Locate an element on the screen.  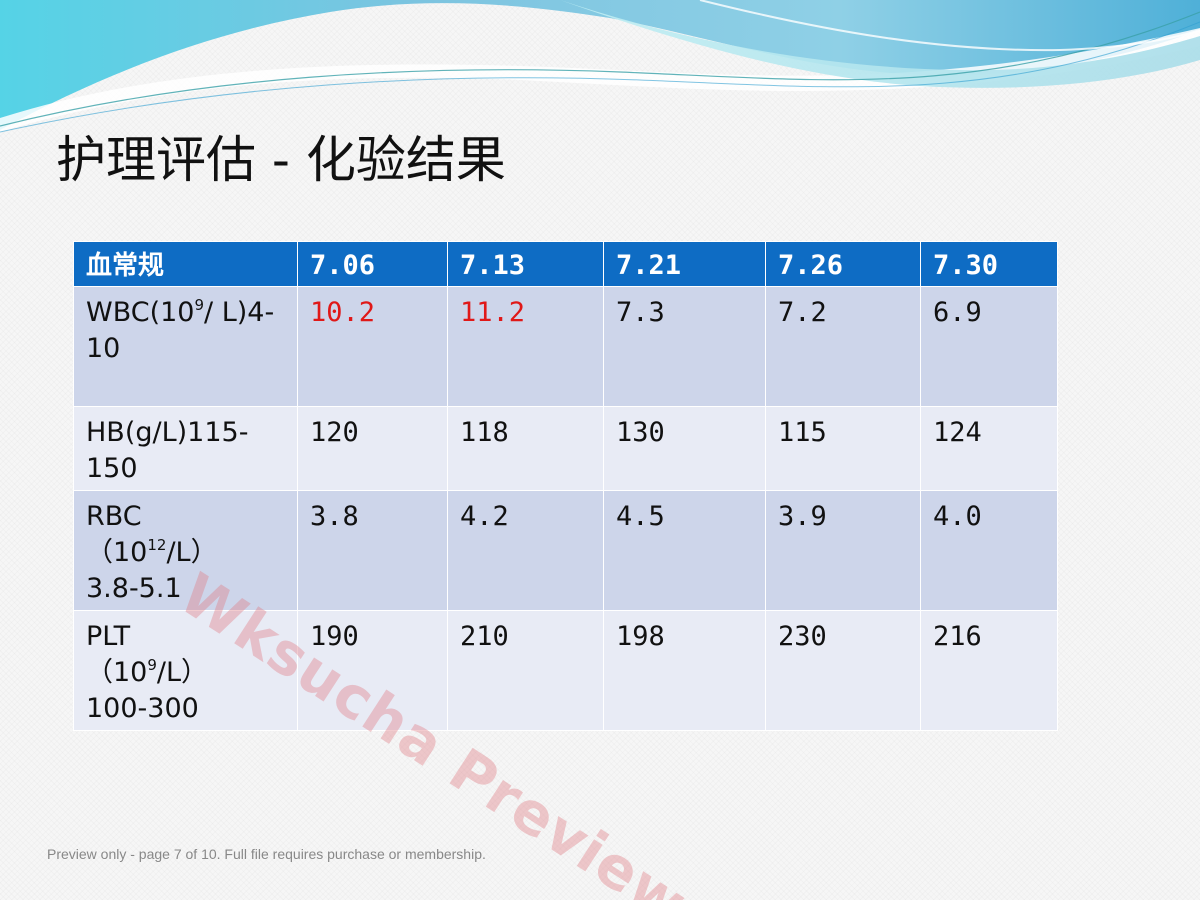
row-label-rbc: RBC （1012/L） 3.8-5.1 is located at coordinates (185, 550).